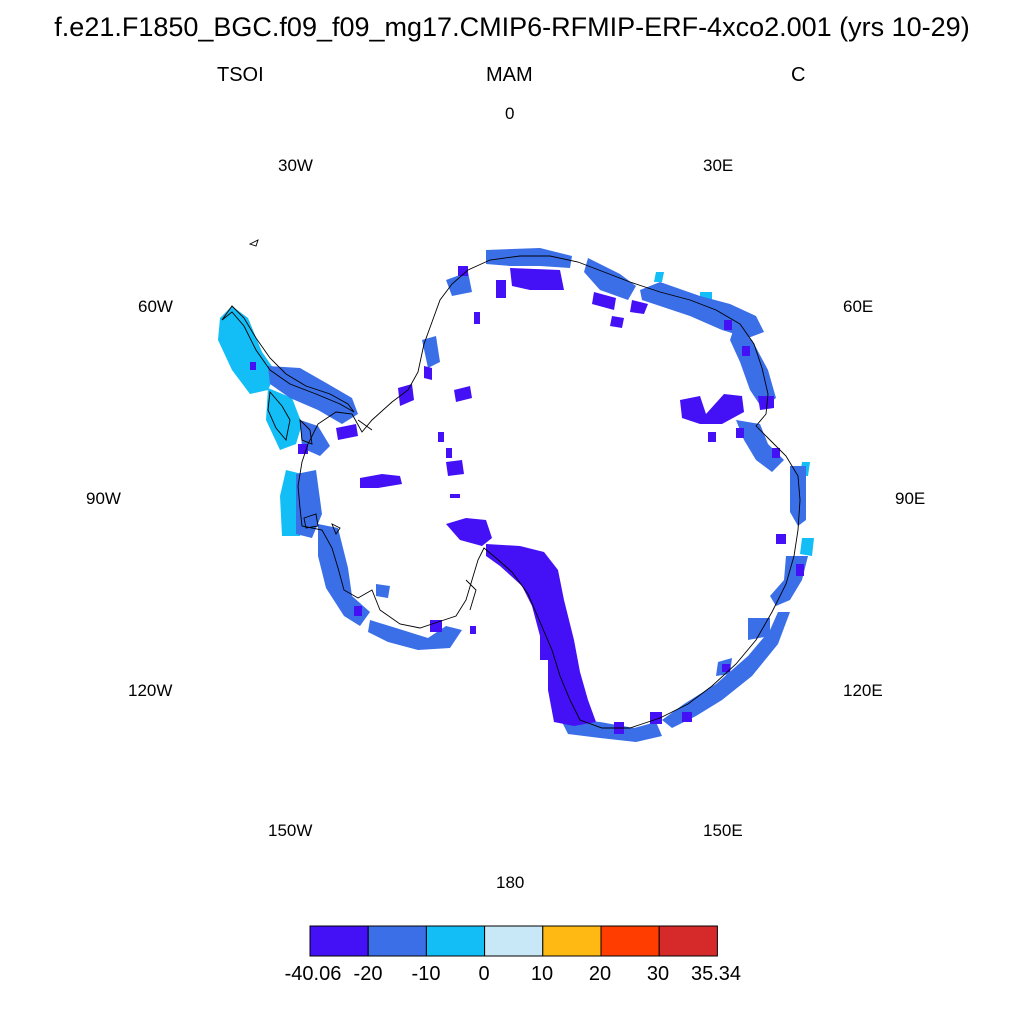 The height and width of the screenshot is (1024, 1024). What do you see at coordinates (426, 974) in the screenshot?
I see `colorbar-label: -10` at bounding box center [426, 974].